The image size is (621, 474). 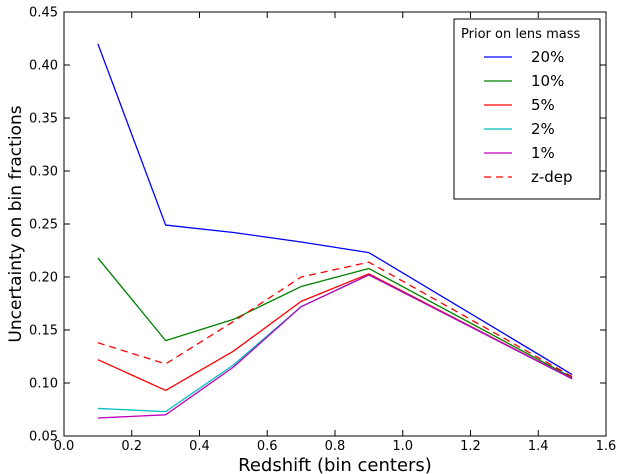 What do you see at coordinates (43, 331) in the screenshot?
I see `y-tick-label: 0.15` at bounding box center [43, 331].